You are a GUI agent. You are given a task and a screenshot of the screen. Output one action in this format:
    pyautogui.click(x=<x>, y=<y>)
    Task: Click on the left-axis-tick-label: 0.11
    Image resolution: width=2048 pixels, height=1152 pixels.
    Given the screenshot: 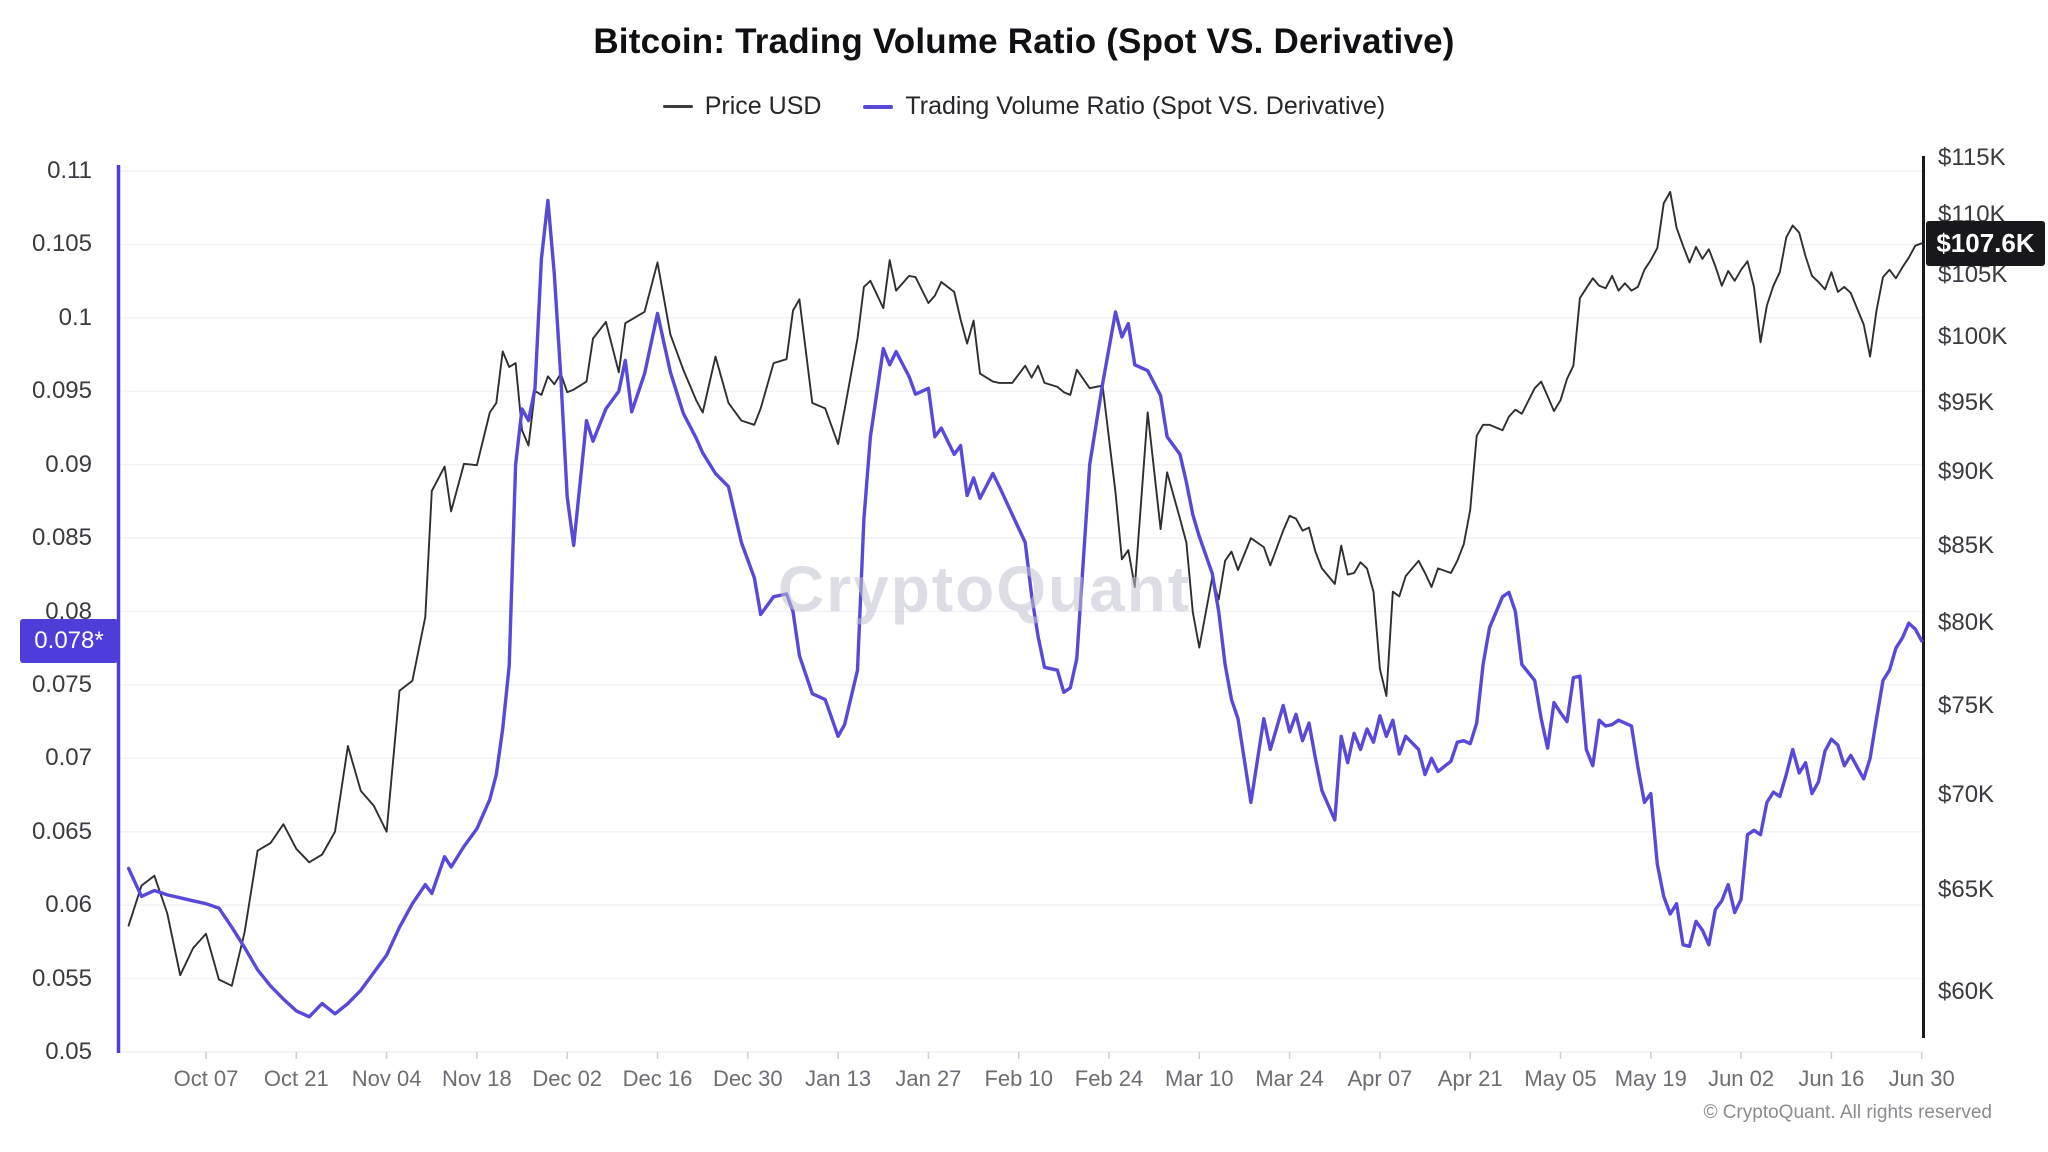 What is the action you would take?
    pyautogui.click(x=69, y=170)
    